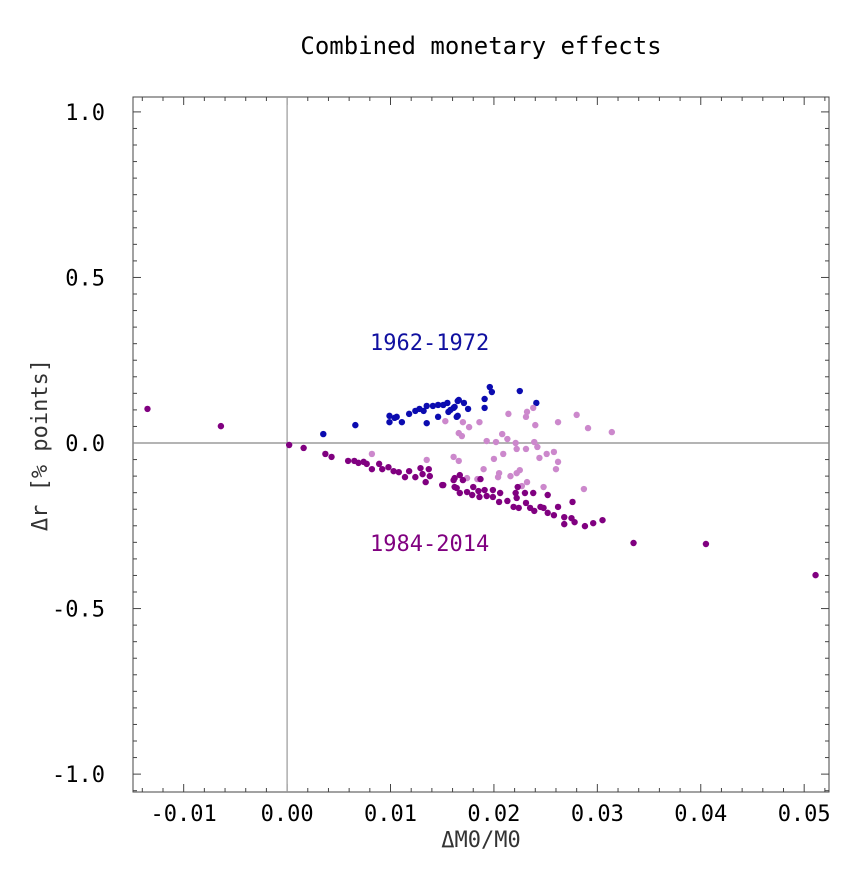  Describe the element at coordinates (40, 445) in the screenshot. I see `y-axis-label: Δr [% points]` at that location.